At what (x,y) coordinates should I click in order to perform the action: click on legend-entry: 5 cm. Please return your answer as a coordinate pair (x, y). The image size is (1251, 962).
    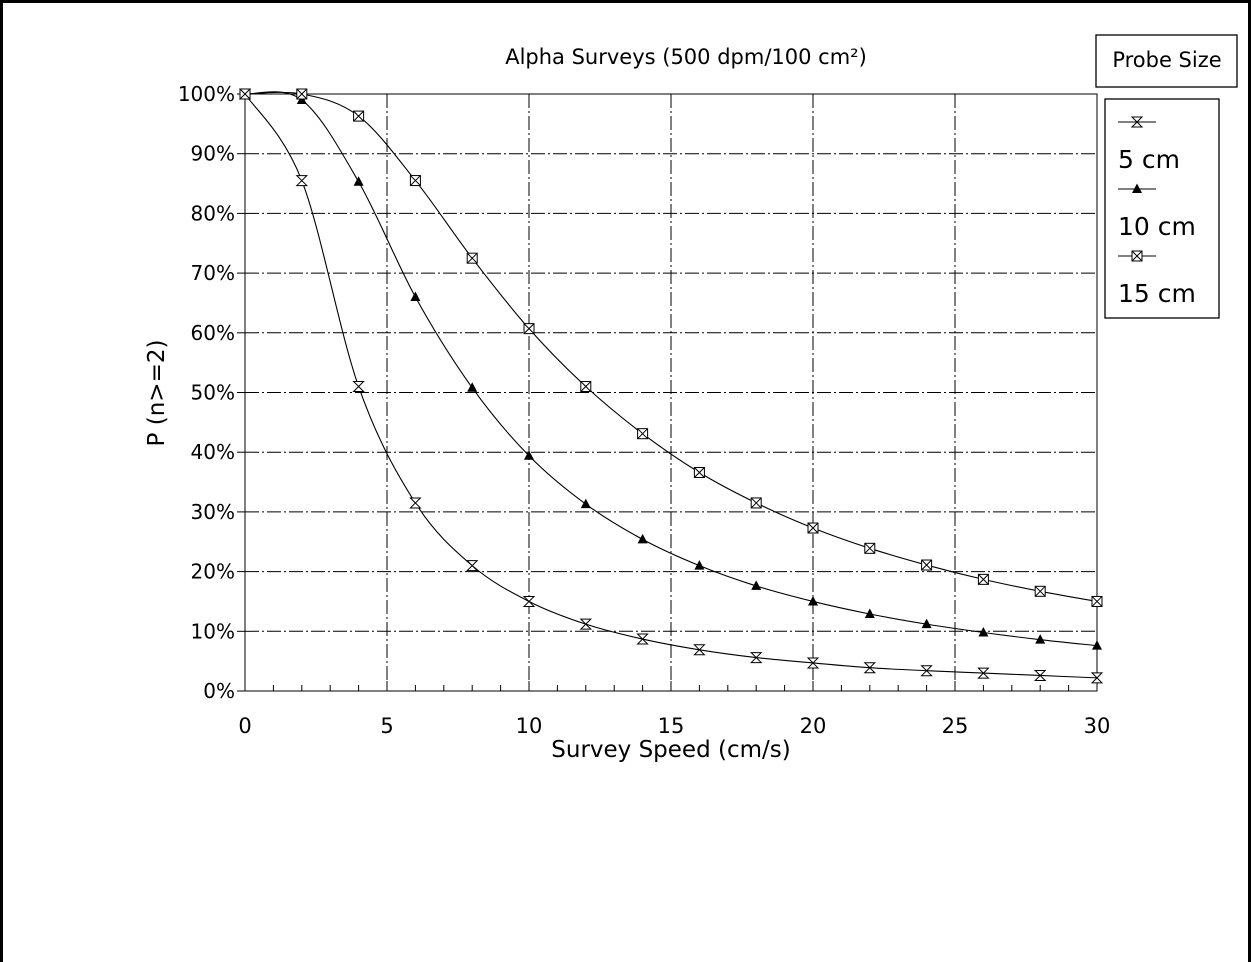
    Looking at the image, I should click on (1149, 145).